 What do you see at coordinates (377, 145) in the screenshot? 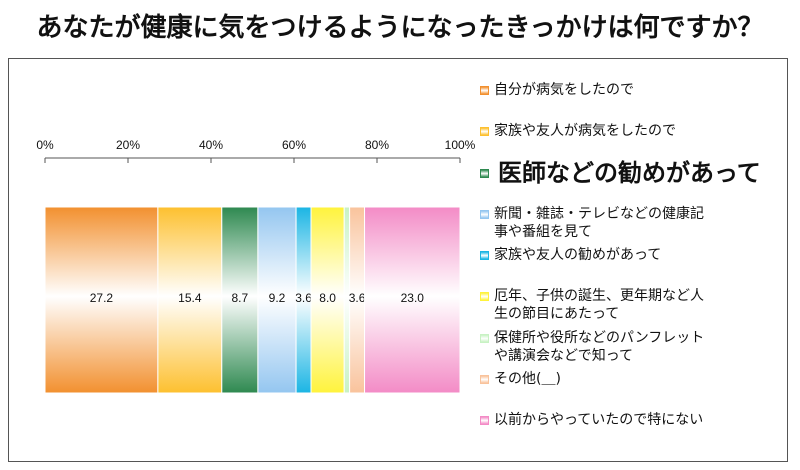
I see `x-tick-label-4: 80%` at bounding box center [377, 145].